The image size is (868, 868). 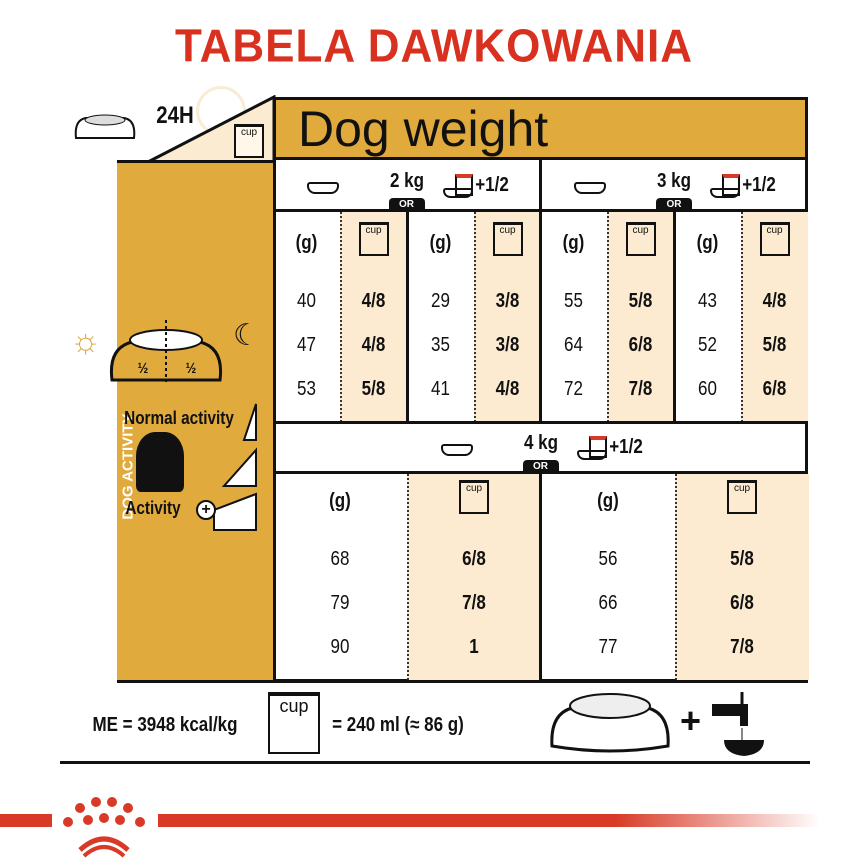 I want to click on grams-value: 52, so click(x=707, y=345).